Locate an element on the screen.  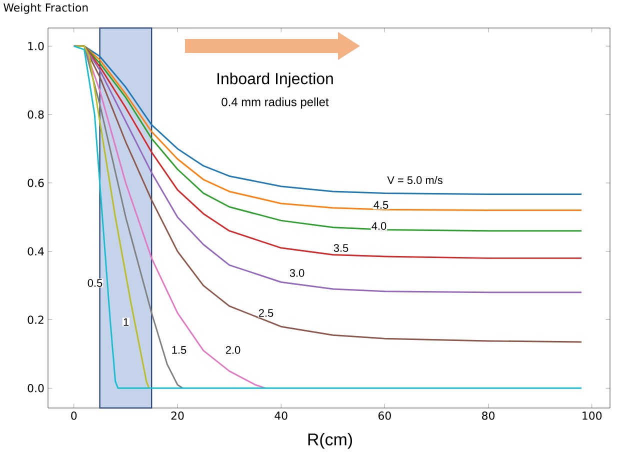
annotation: 2.5 is located at coordinates (266, 313).